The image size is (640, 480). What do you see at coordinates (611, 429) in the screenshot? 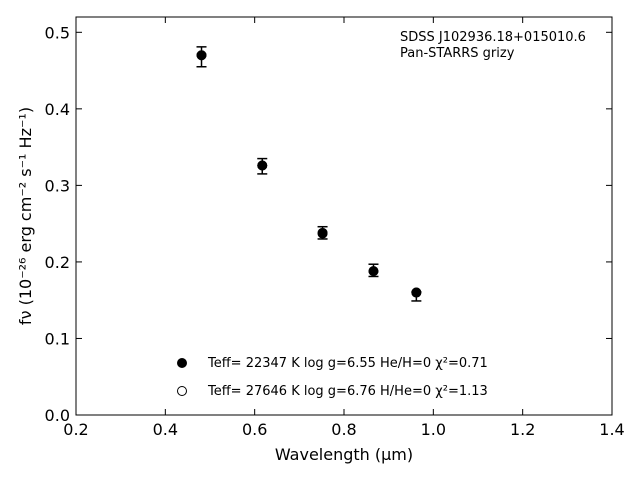
I see `x-tick-label-6: 1.4` at bounding box center [611, 429].